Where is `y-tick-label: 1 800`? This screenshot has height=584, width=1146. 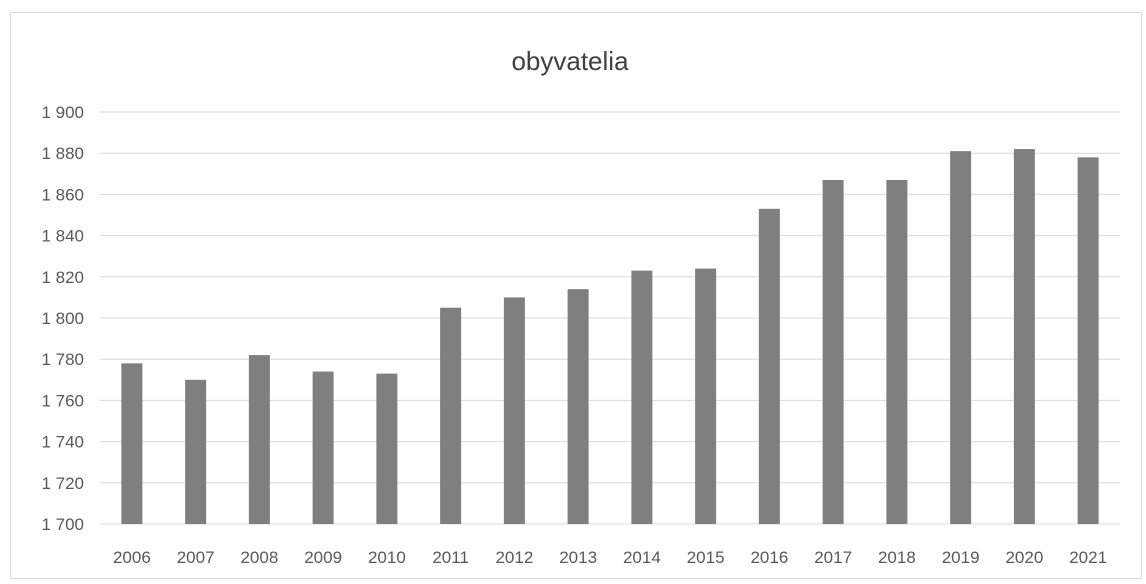
y-tick-label: 1 800 is located at coordinates (62, 318).